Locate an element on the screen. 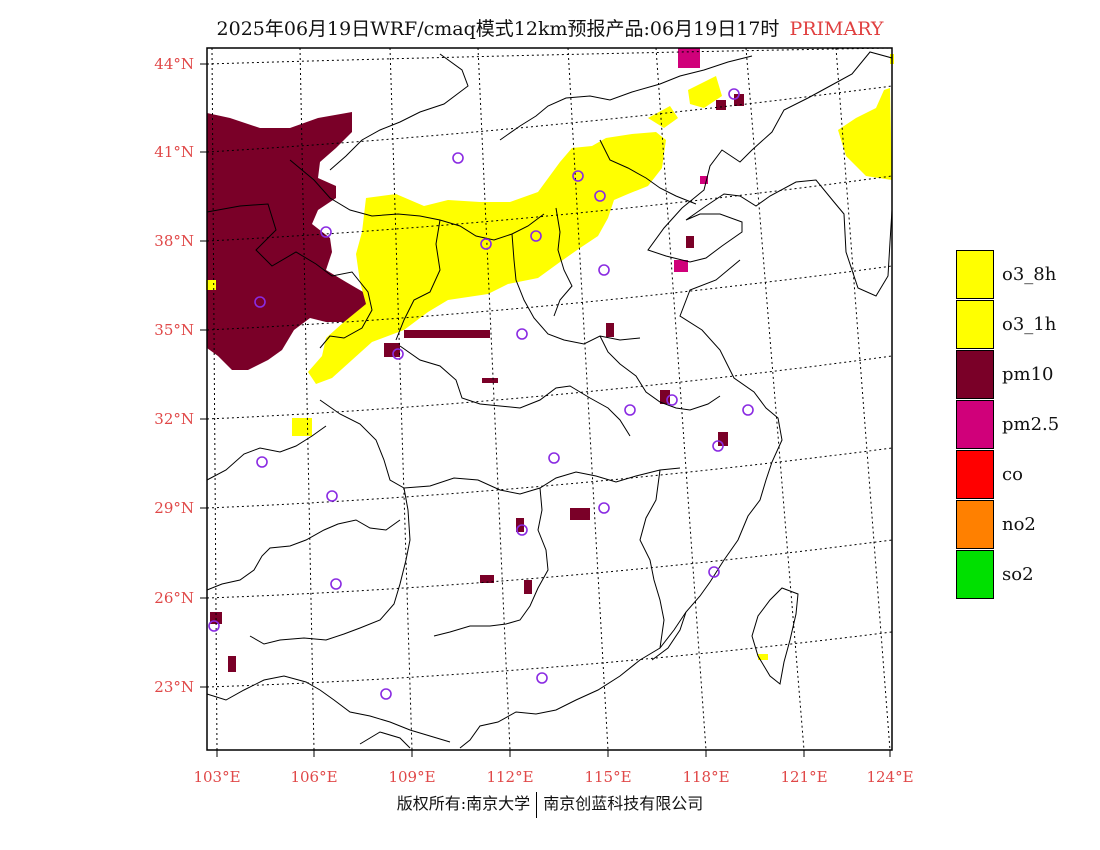  lon-axis: 103°E 106°E 109°E 112°E 115°E 118°E 121°E 124°E is located at coordinates (553, 768).